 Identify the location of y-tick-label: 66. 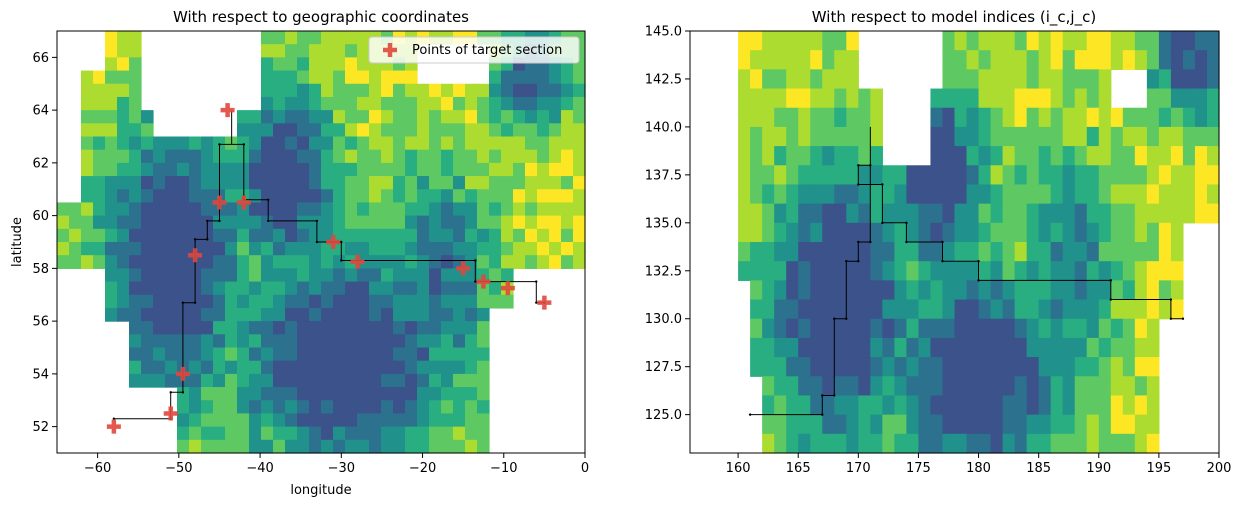
(40, 58).